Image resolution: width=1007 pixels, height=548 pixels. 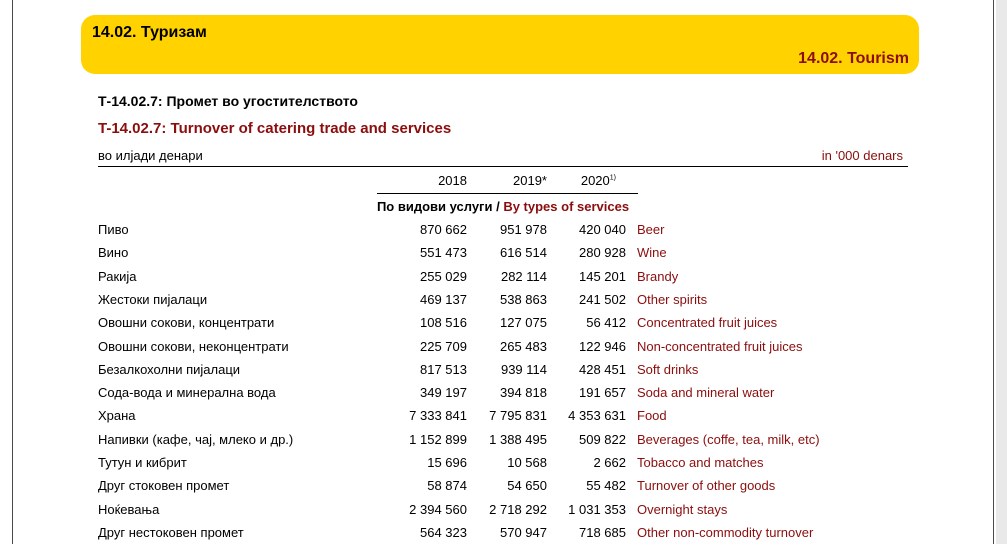 What do you see at coordinates (518, 509) in the screenshot?
I see `value-2019: 2 718 292` at bounding box center [518, 509].